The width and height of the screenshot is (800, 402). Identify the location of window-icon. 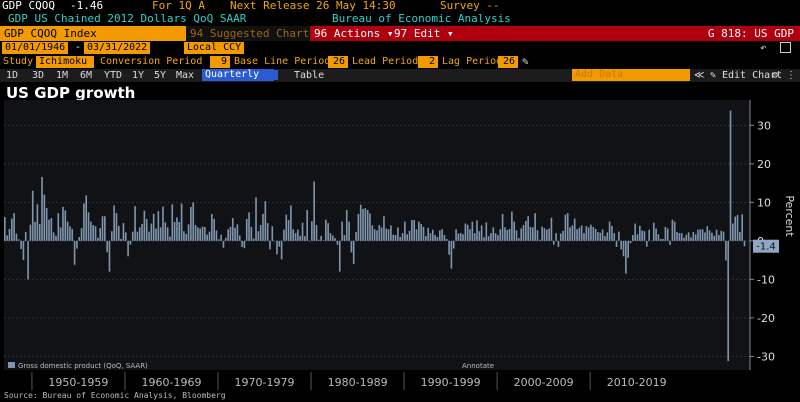
(785, 47).